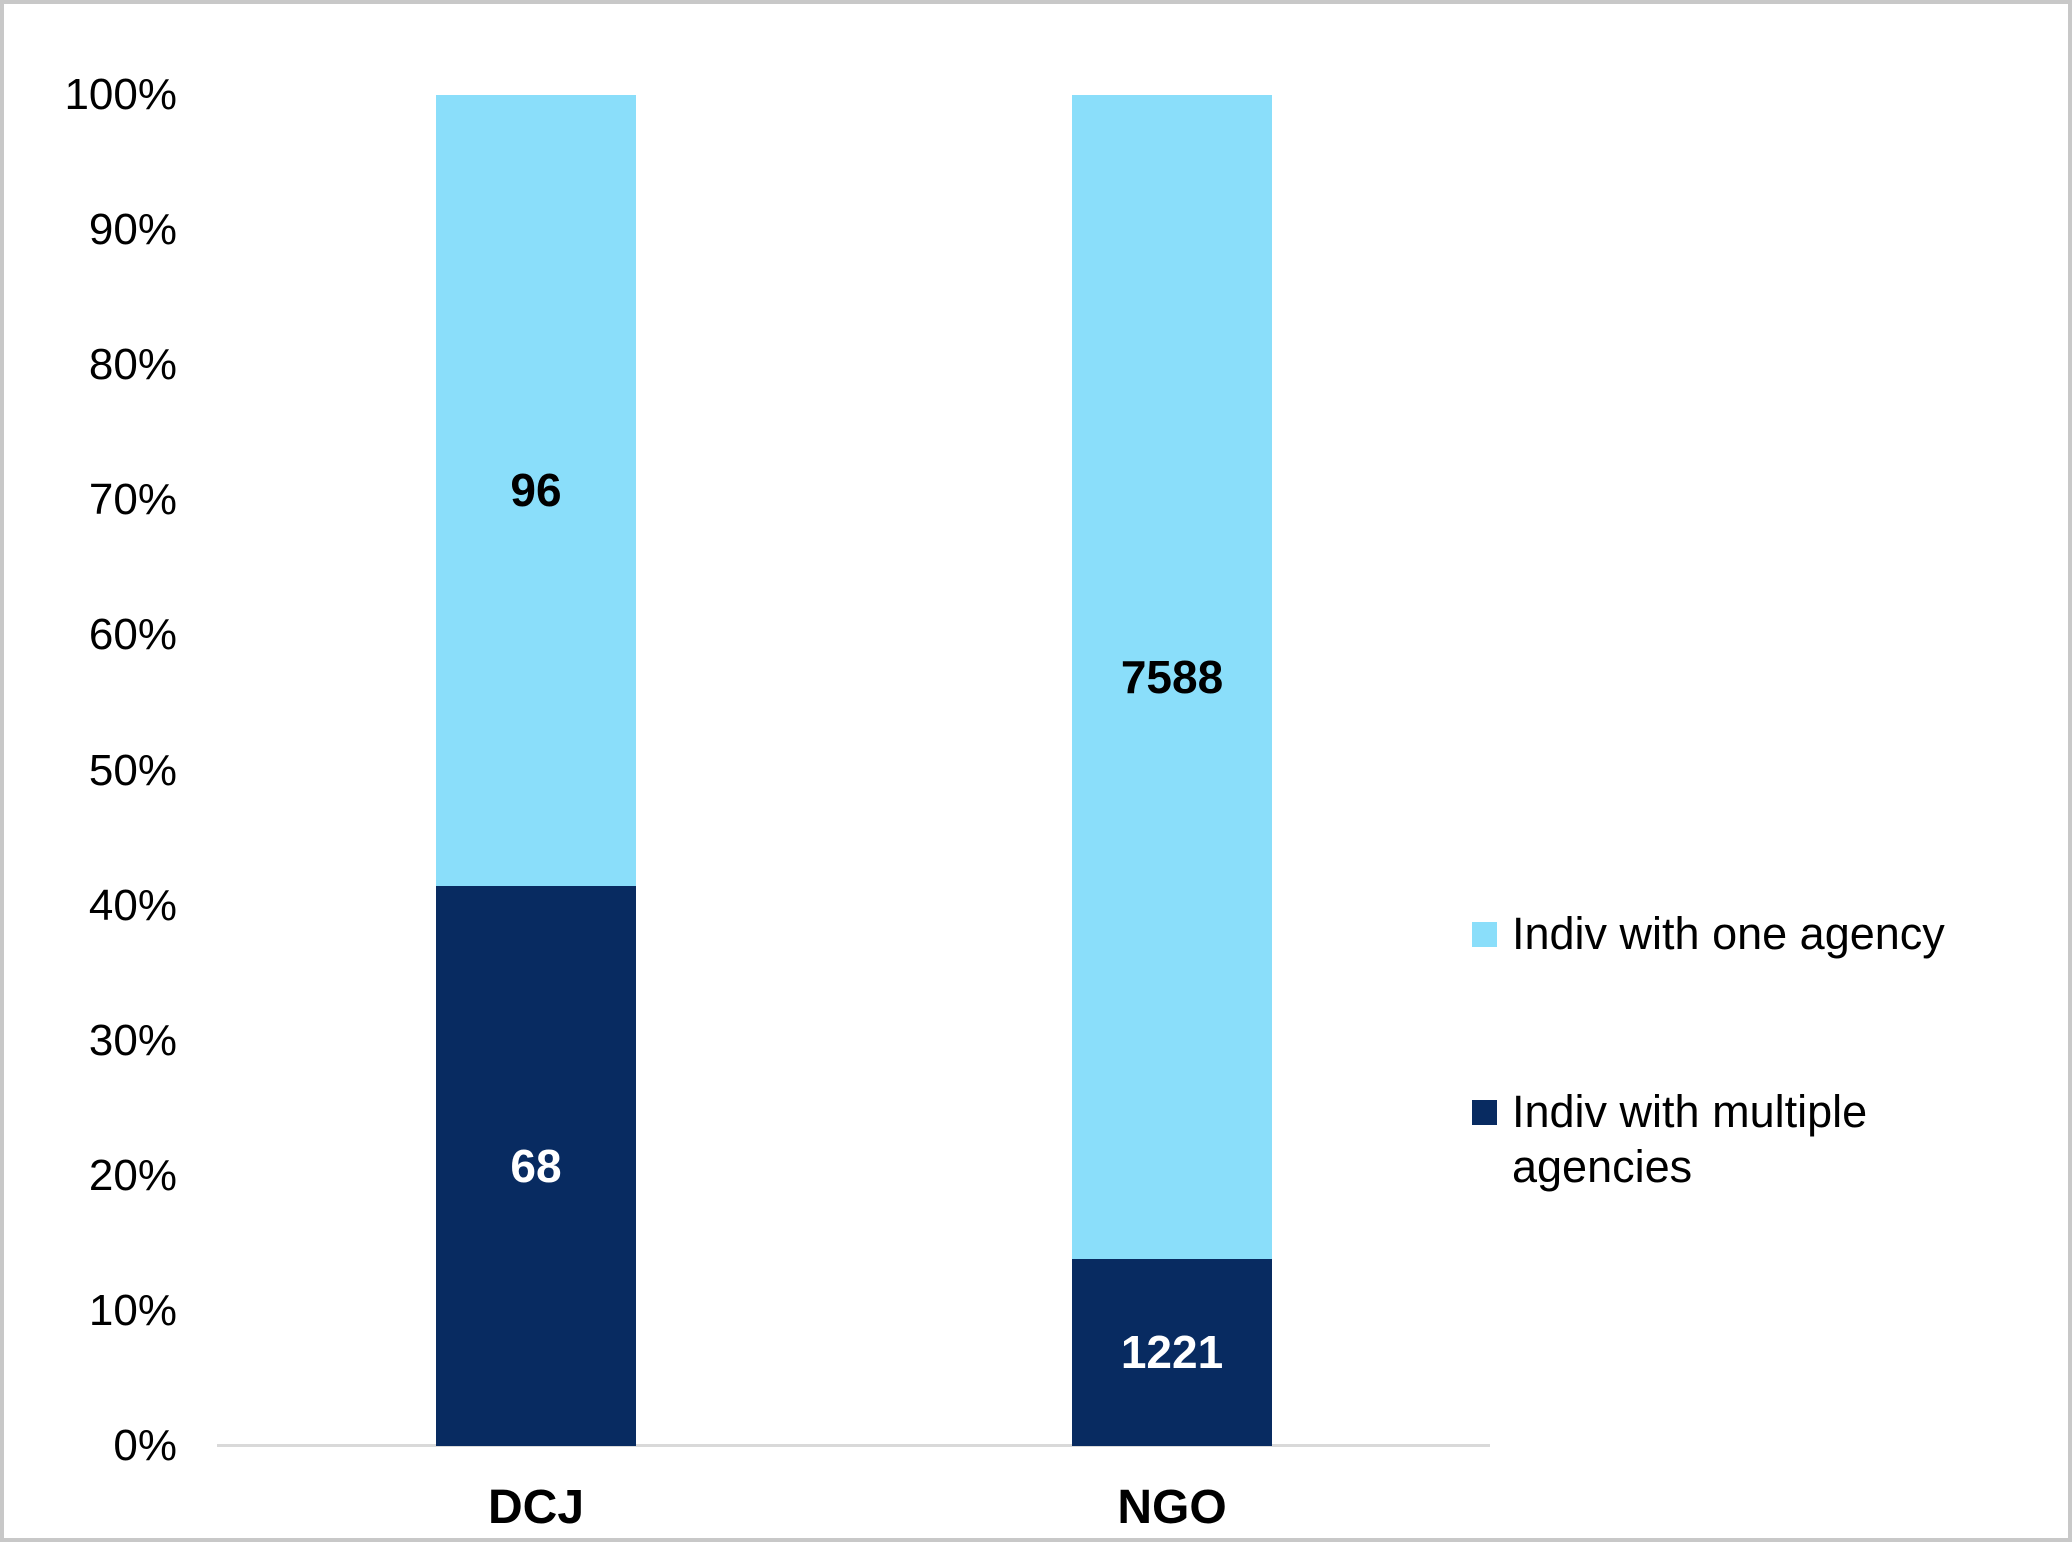 This screenshot has width=2072, height=1542. I want to click on legend-item: Indiv with multiple agencies, so click(1742, 1139).